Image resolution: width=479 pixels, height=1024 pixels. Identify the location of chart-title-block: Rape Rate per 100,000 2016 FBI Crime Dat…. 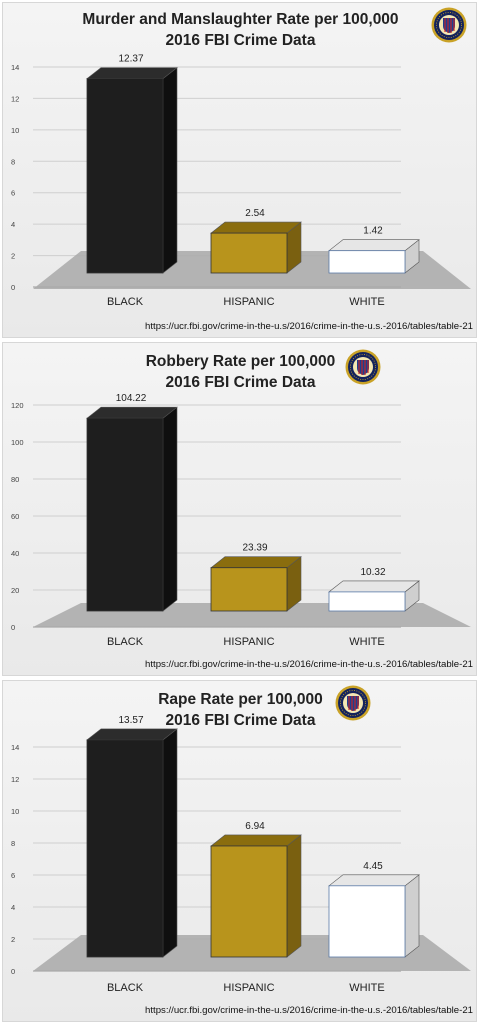
(239, 710).